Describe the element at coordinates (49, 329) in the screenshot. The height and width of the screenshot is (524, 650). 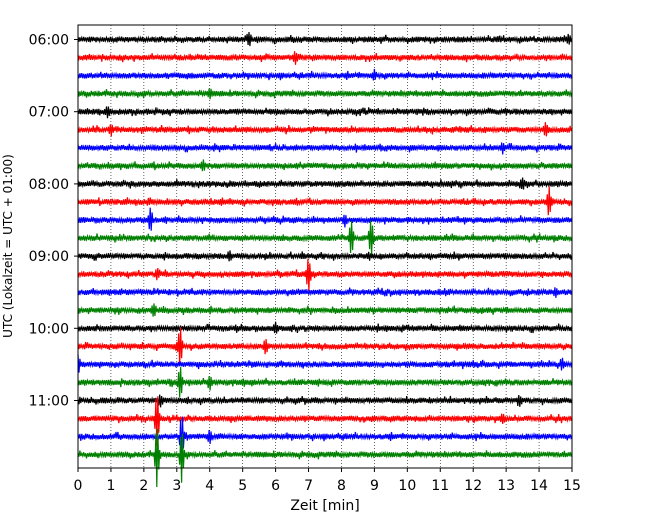
I see `y-tick-label-16: 10:00` at that location.